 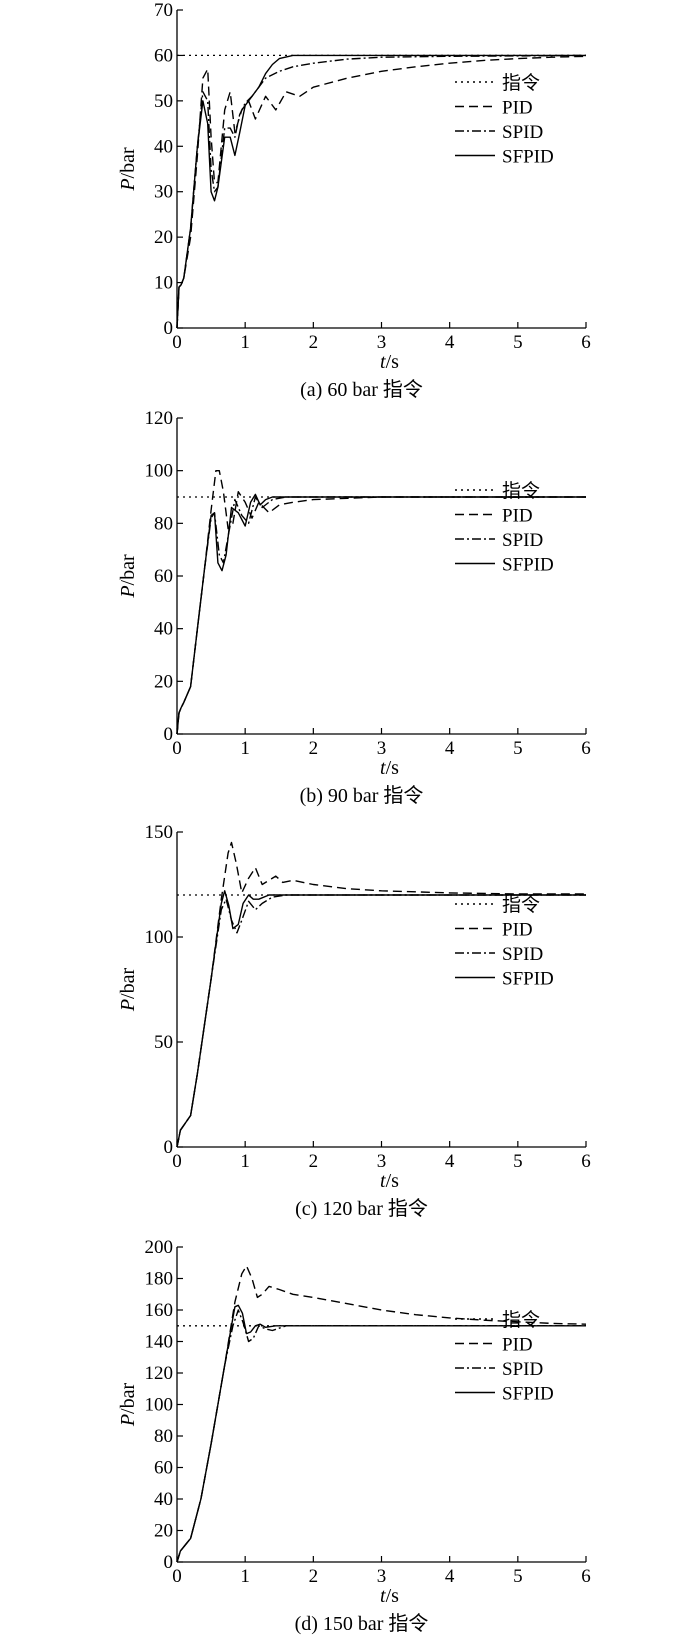 I want to click on y-tick-label: 200, so click(x=159, y=1247).